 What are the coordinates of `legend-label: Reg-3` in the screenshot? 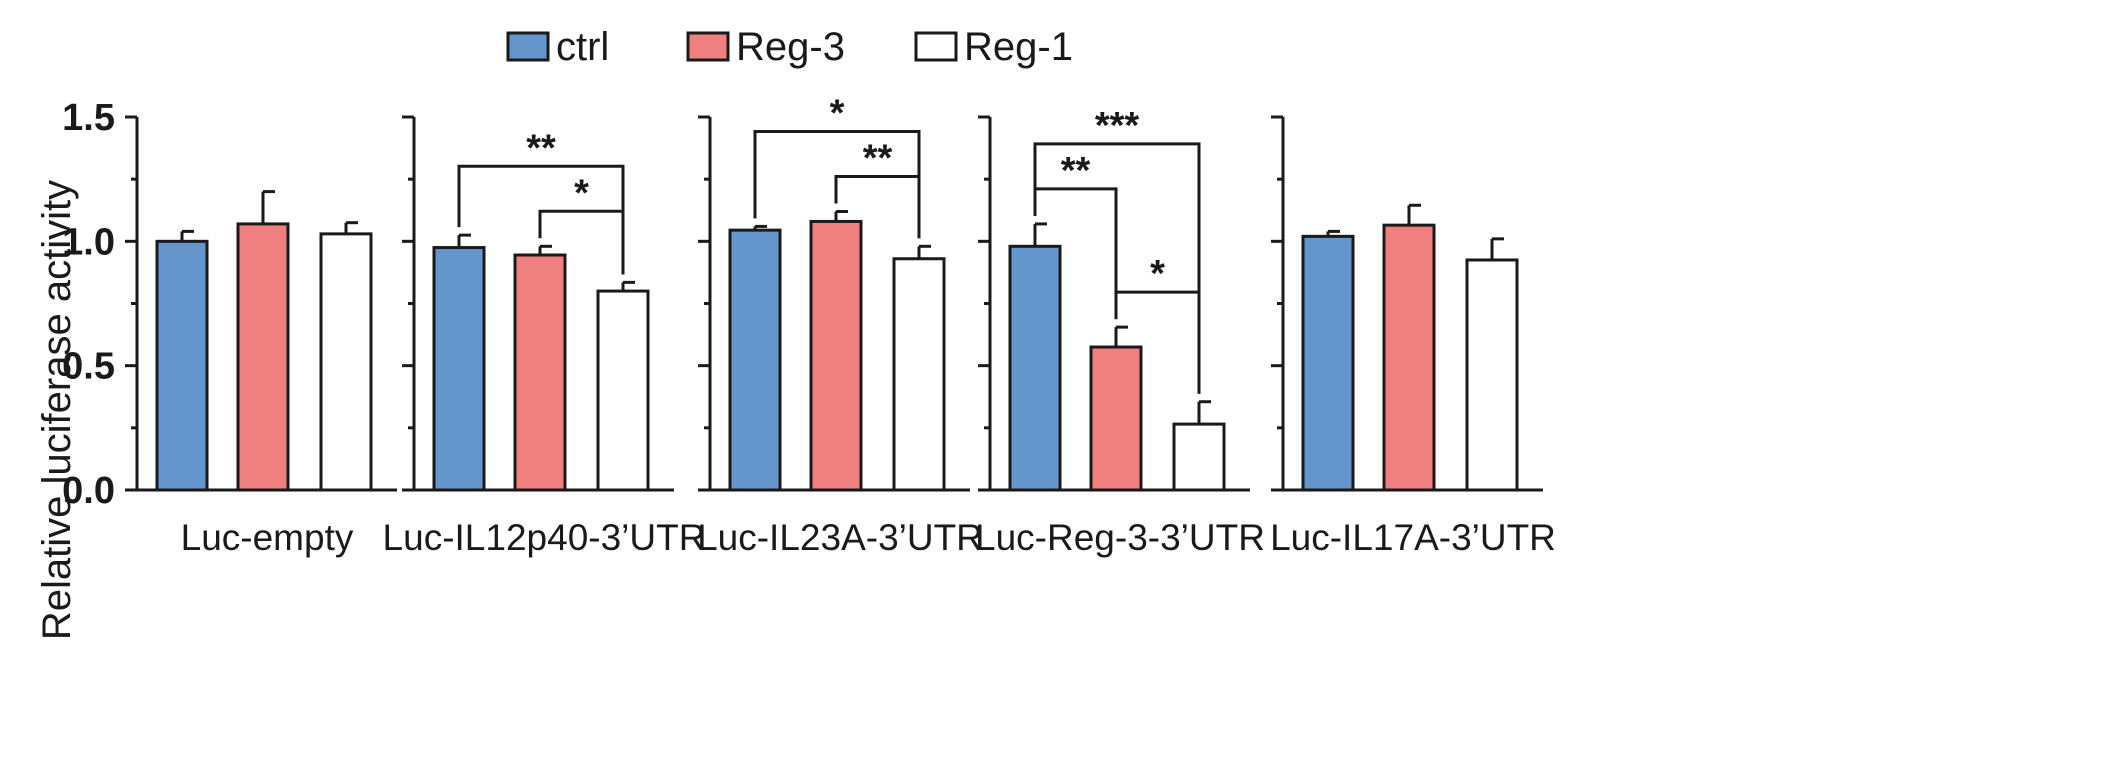 It's located at (790, 47).